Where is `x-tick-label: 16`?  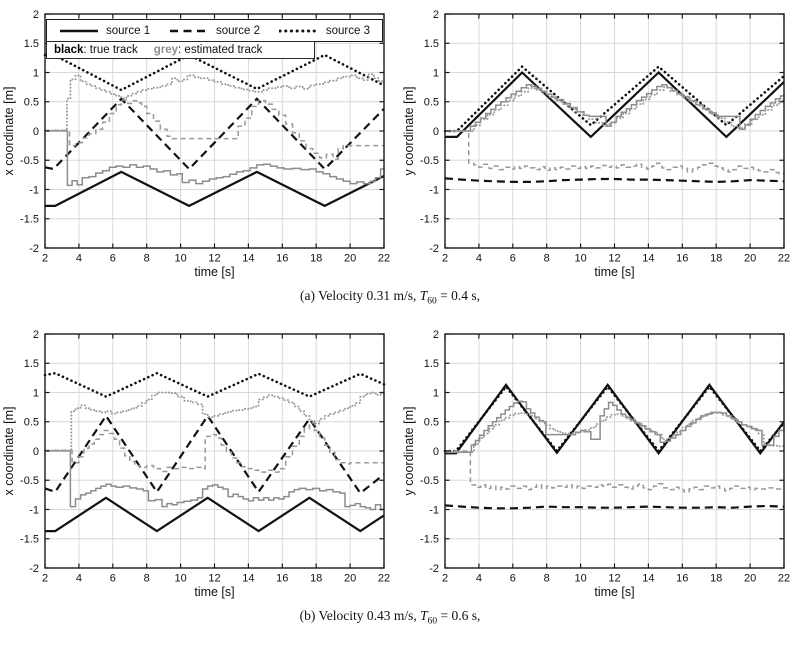 x-tick-label: 16 is located at coordinates (682, 259).